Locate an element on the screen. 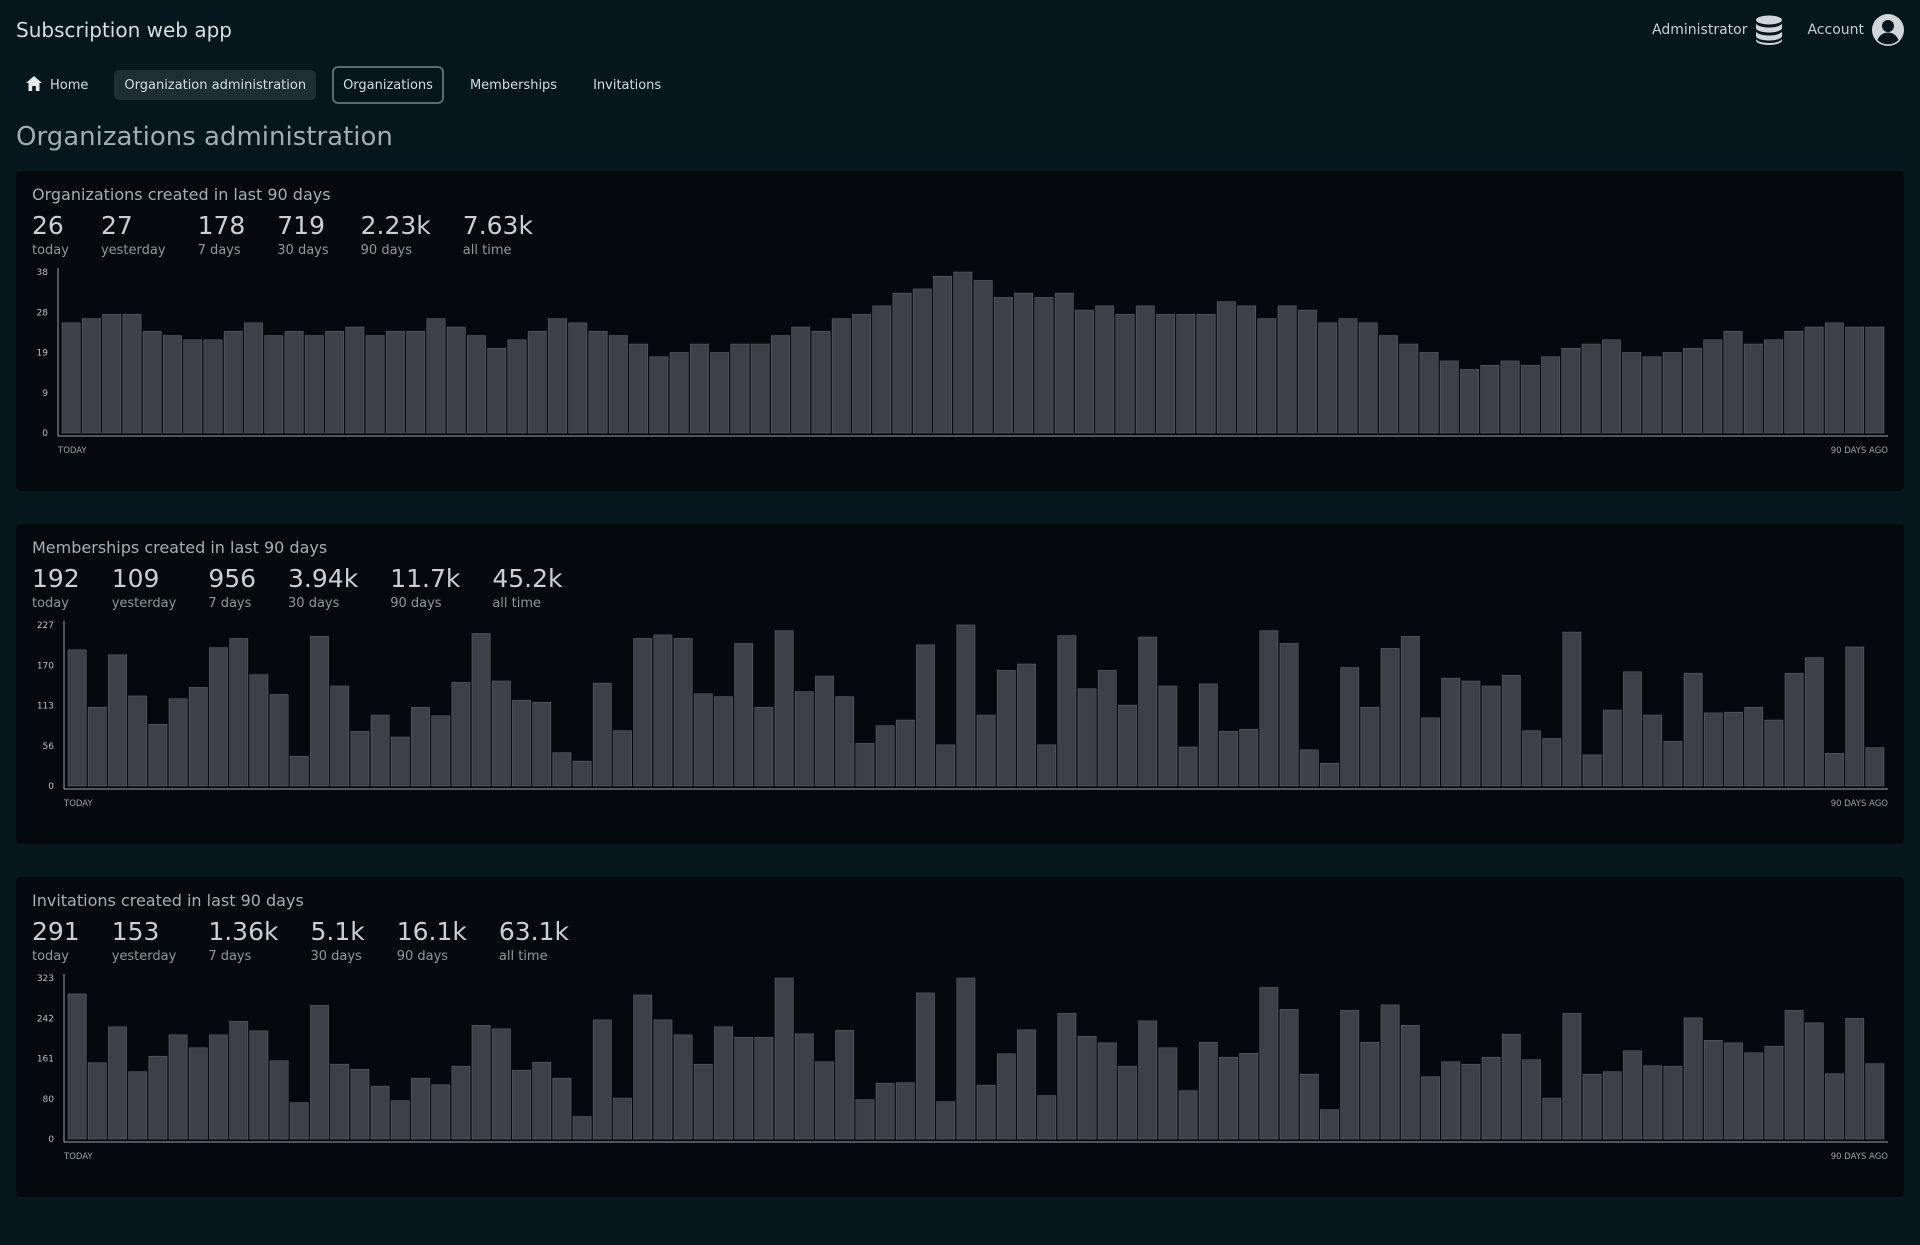 The height and width of the screenshot is (1245, 1920). stat-today: 192 today is located at coordinates (56, 587).